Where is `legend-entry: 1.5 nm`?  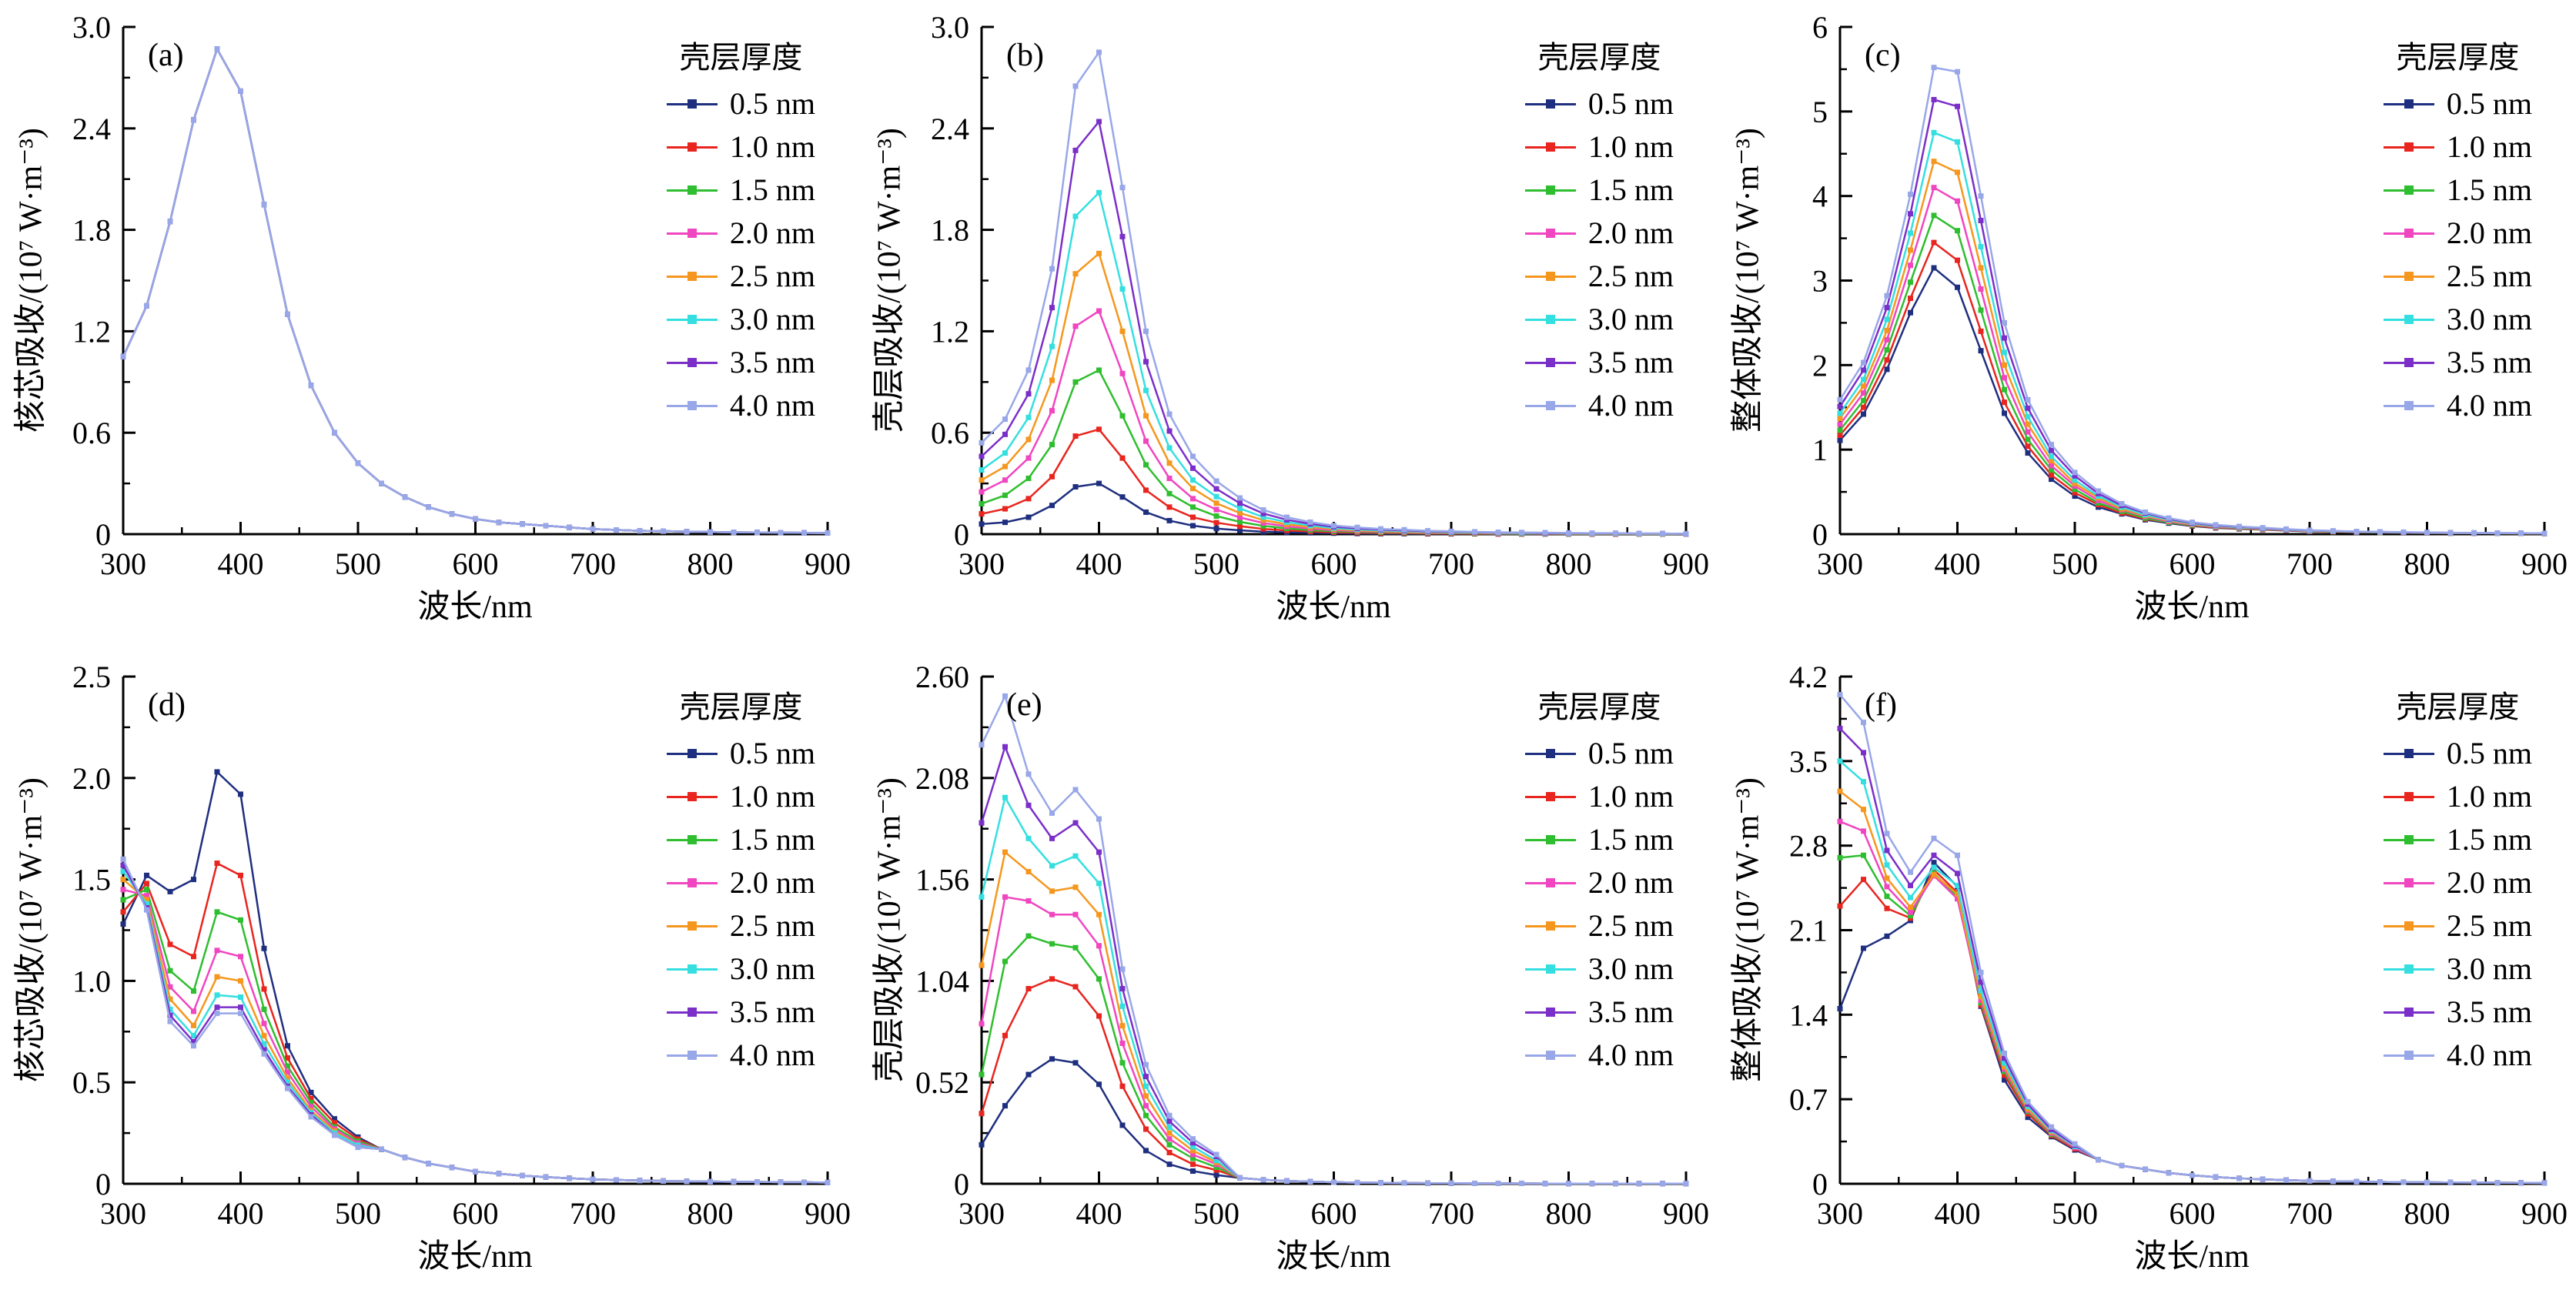
legend-entry: 1.5 nm is located at coordinates (1599, 190).